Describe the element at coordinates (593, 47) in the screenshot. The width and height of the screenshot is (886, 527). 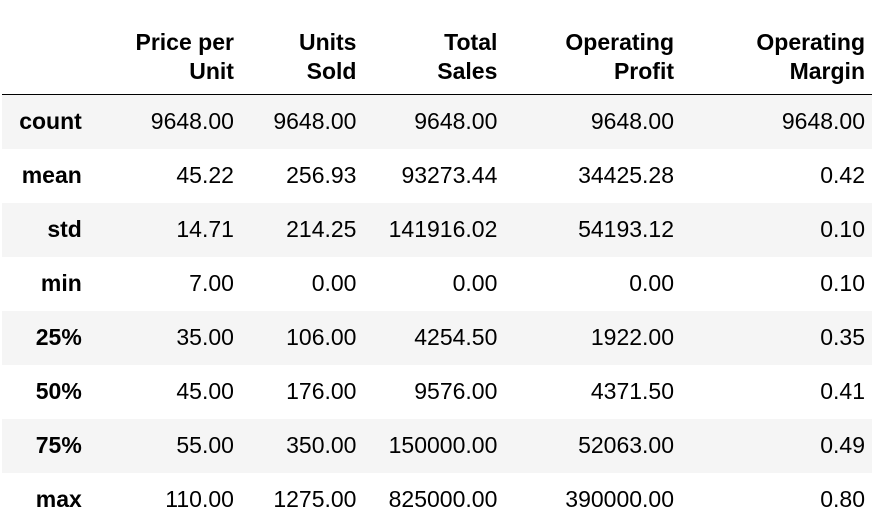
I see `column-header-operating-profit: Operating Profit` at that location.